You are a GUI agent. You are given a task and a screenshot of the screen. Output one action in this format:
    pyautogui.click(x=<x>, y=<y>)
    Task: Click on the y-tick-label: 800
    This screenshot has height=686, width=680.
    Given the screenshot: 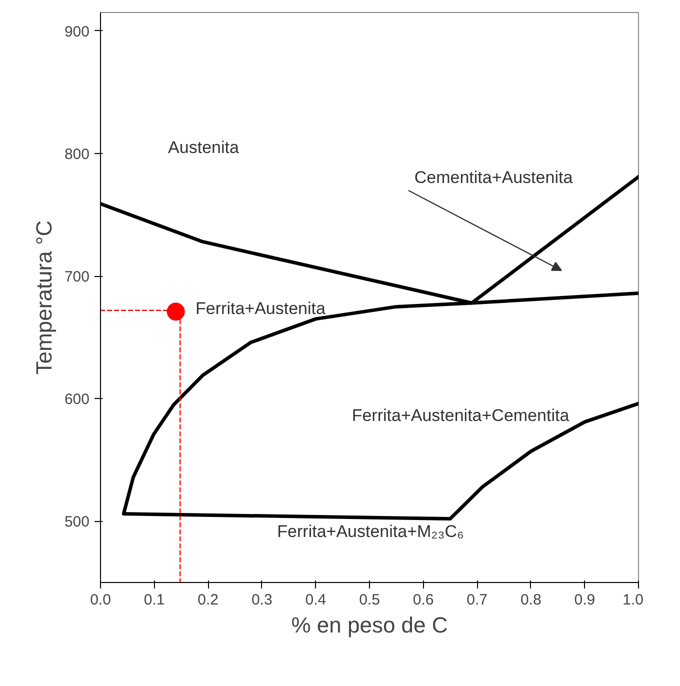 What is the action you would take?
    pyautogui.click(x=77, y=154)
    